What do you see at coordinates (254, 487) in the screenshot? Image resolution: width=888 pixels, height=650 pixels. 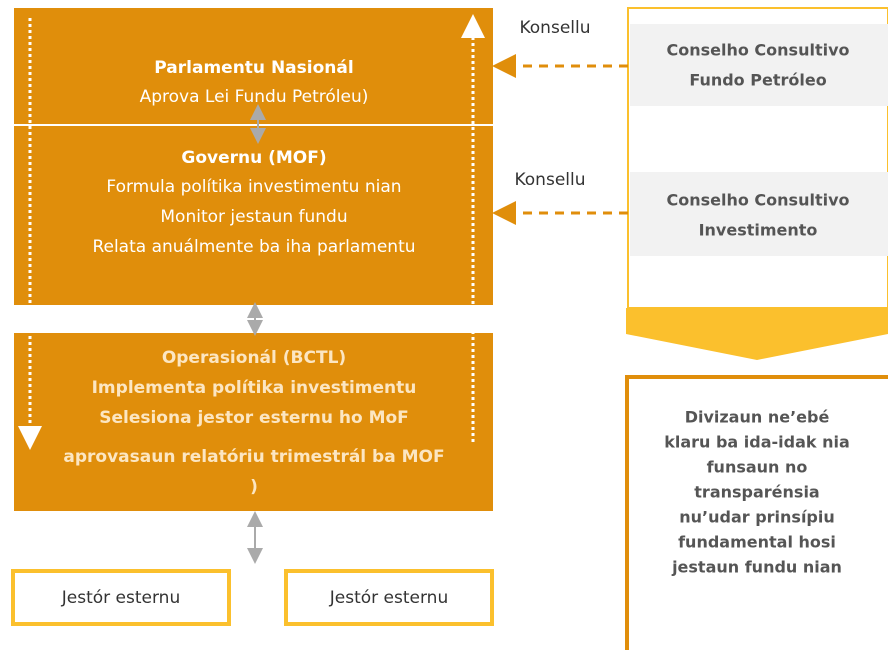 I see `node-line: )` at bounding box center [254, 487].